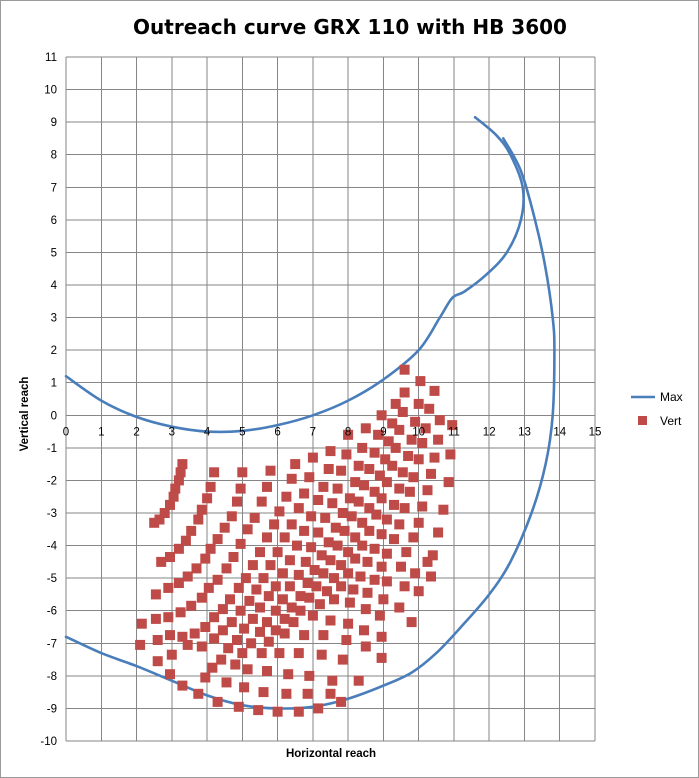  I want to click on y-tick-label: 1, so click(54, 384).